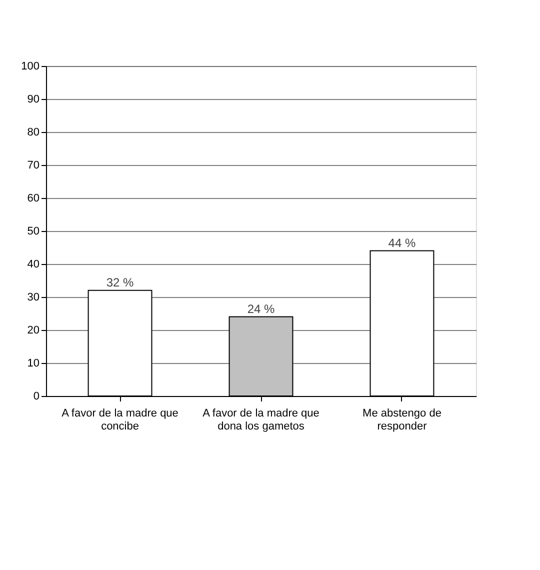  Describe the element at coordinates (261, 420) in the screenshot. I see `x-tick-label: A favor de la madre que dona los gametos` at that location.